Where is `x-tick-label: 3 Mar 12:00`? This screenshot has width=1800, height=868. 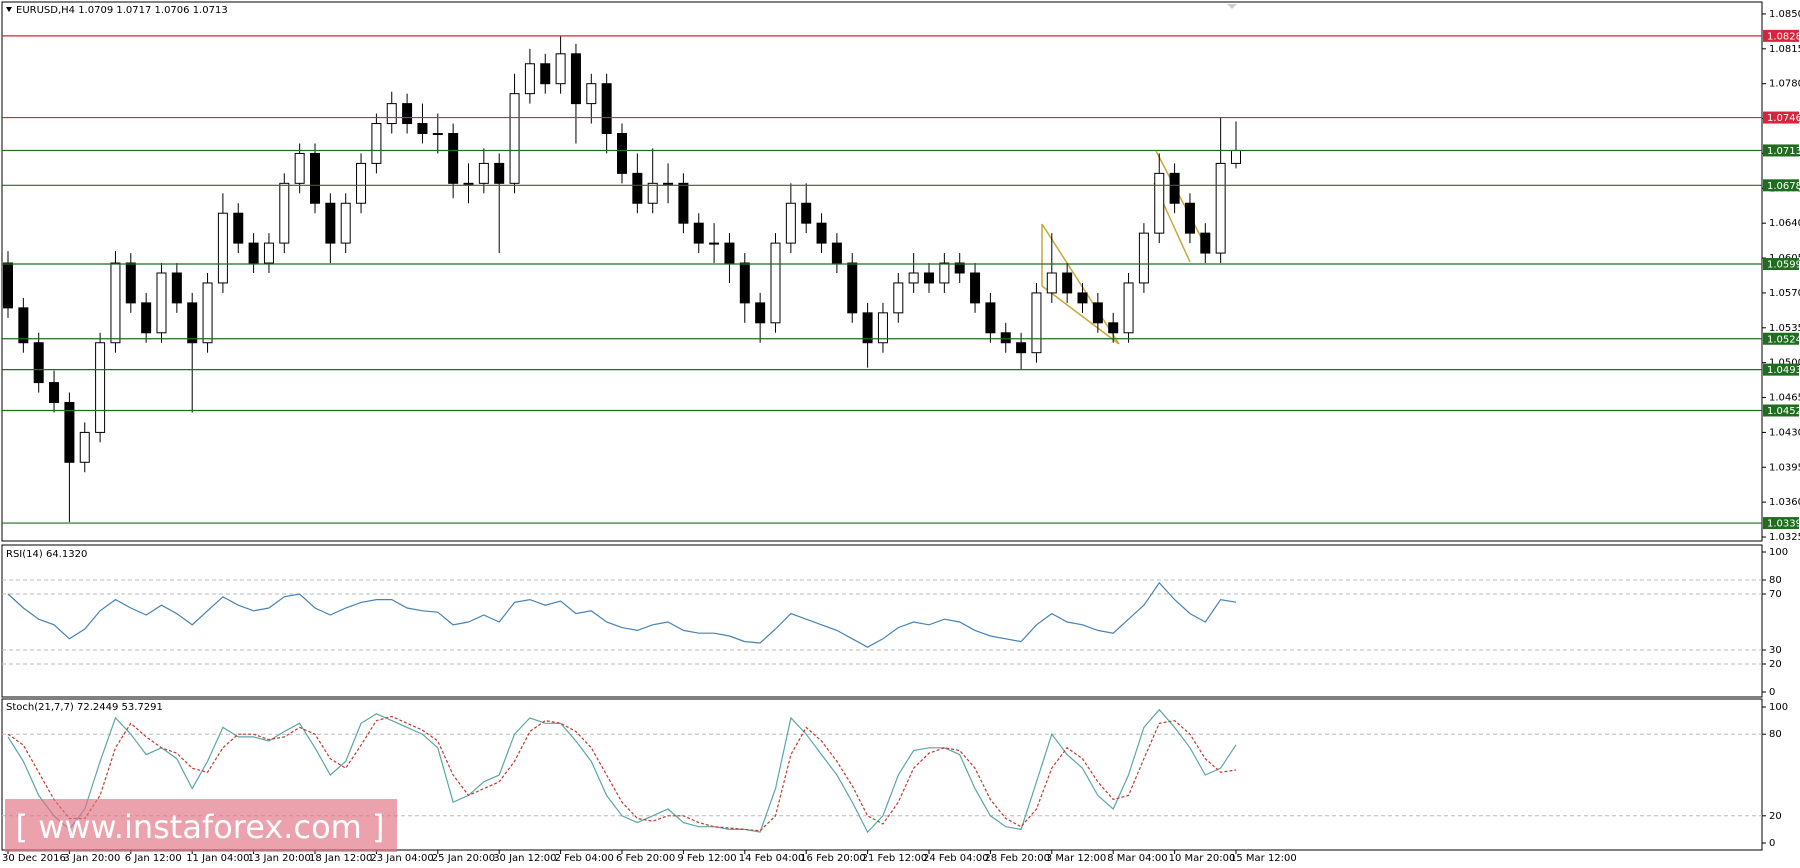
x-tick-label: 3 Mar 12:00 is located at coordinates (1076, 858).